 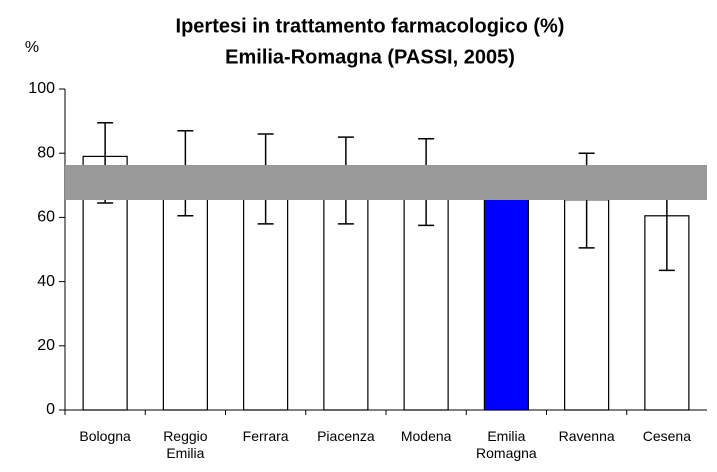 What do you see at coordinates (185, 444) in the screenshot?
I see `x-tick-label: Reggio Emilia` at bounding box center [185, 444].